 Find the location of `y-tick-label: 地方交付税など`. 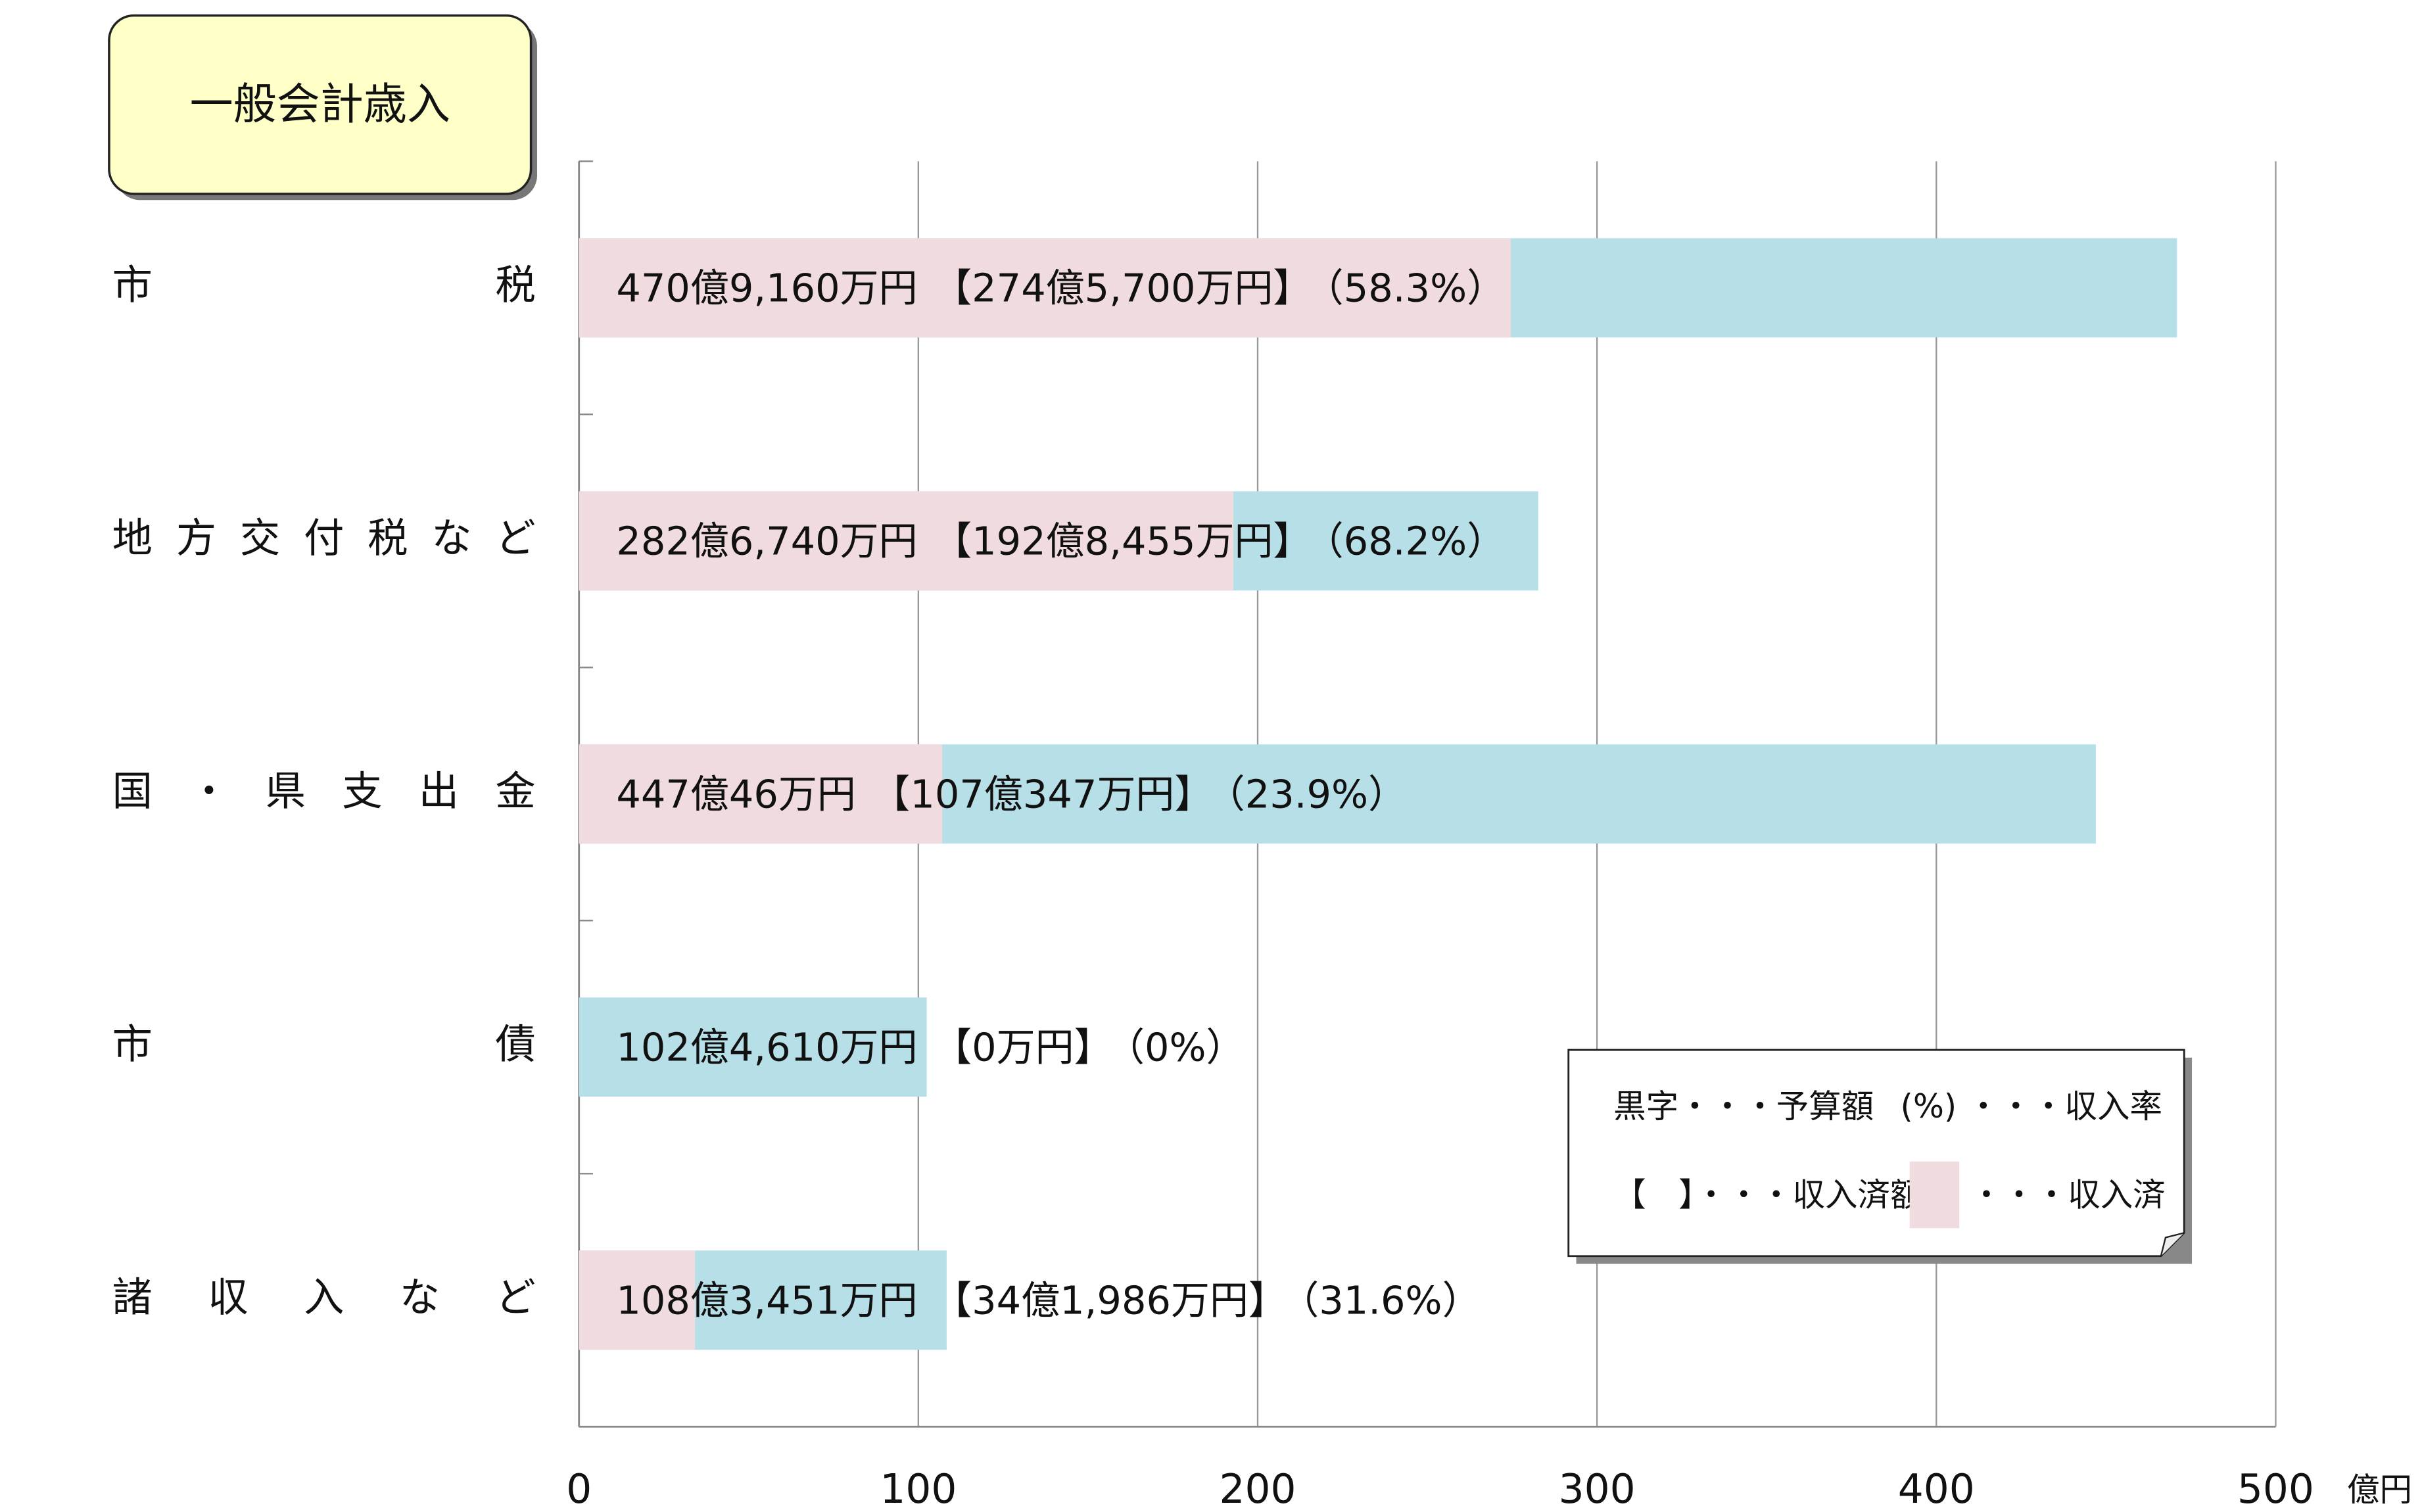

y-tick-label: 地方交付税など is located at coordinates (324, 538).